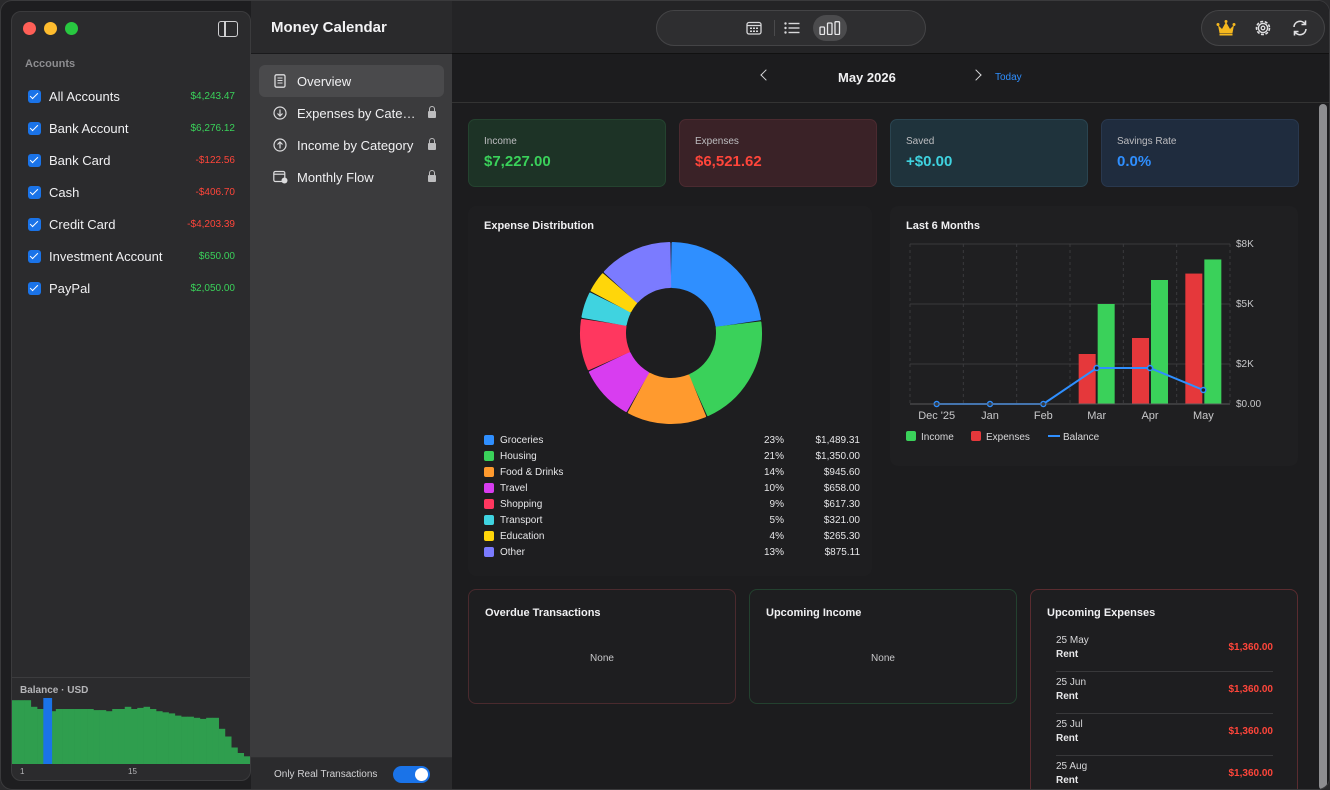  I want to click on upcoming-income-empty: None, so click(883, 658).